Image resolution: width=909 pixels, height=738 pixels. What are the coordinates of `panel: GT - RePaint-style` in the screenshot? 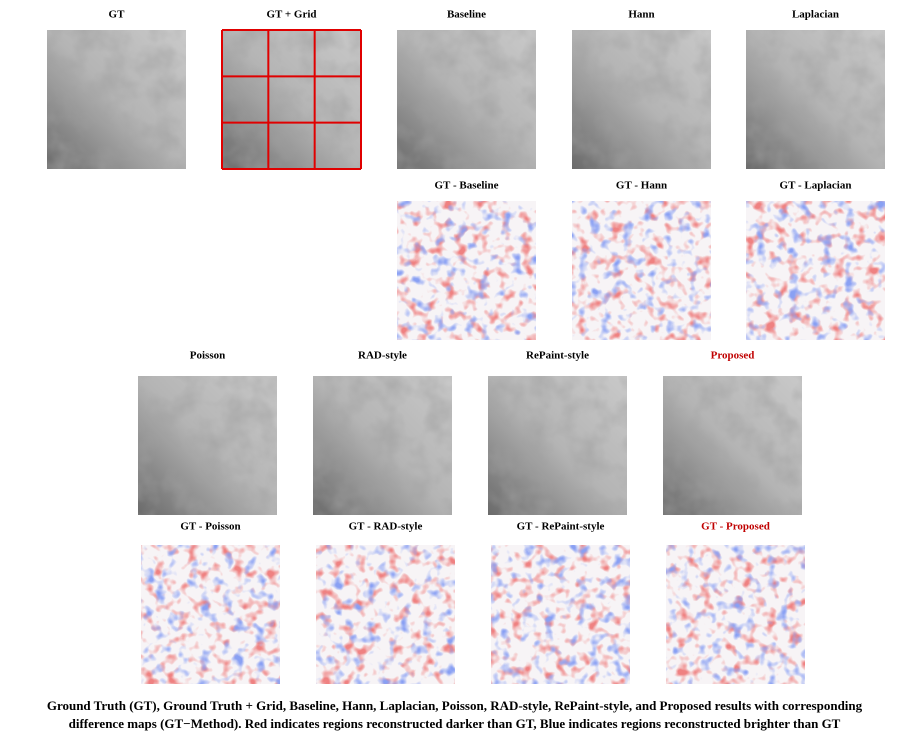 It's located at (560, 602).